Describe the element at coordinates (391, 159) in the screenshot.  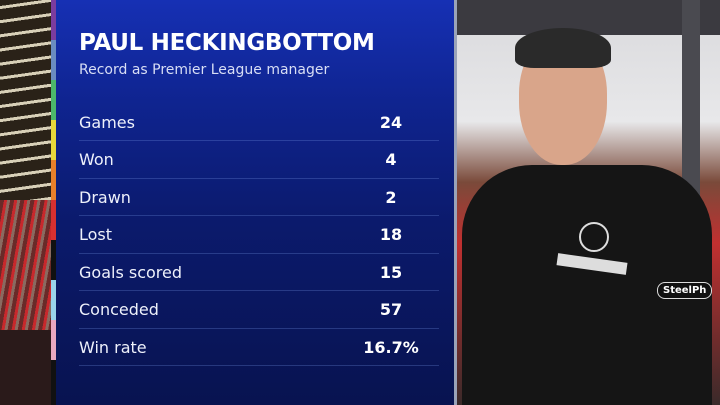
I see `stat-value: 4` at that location.